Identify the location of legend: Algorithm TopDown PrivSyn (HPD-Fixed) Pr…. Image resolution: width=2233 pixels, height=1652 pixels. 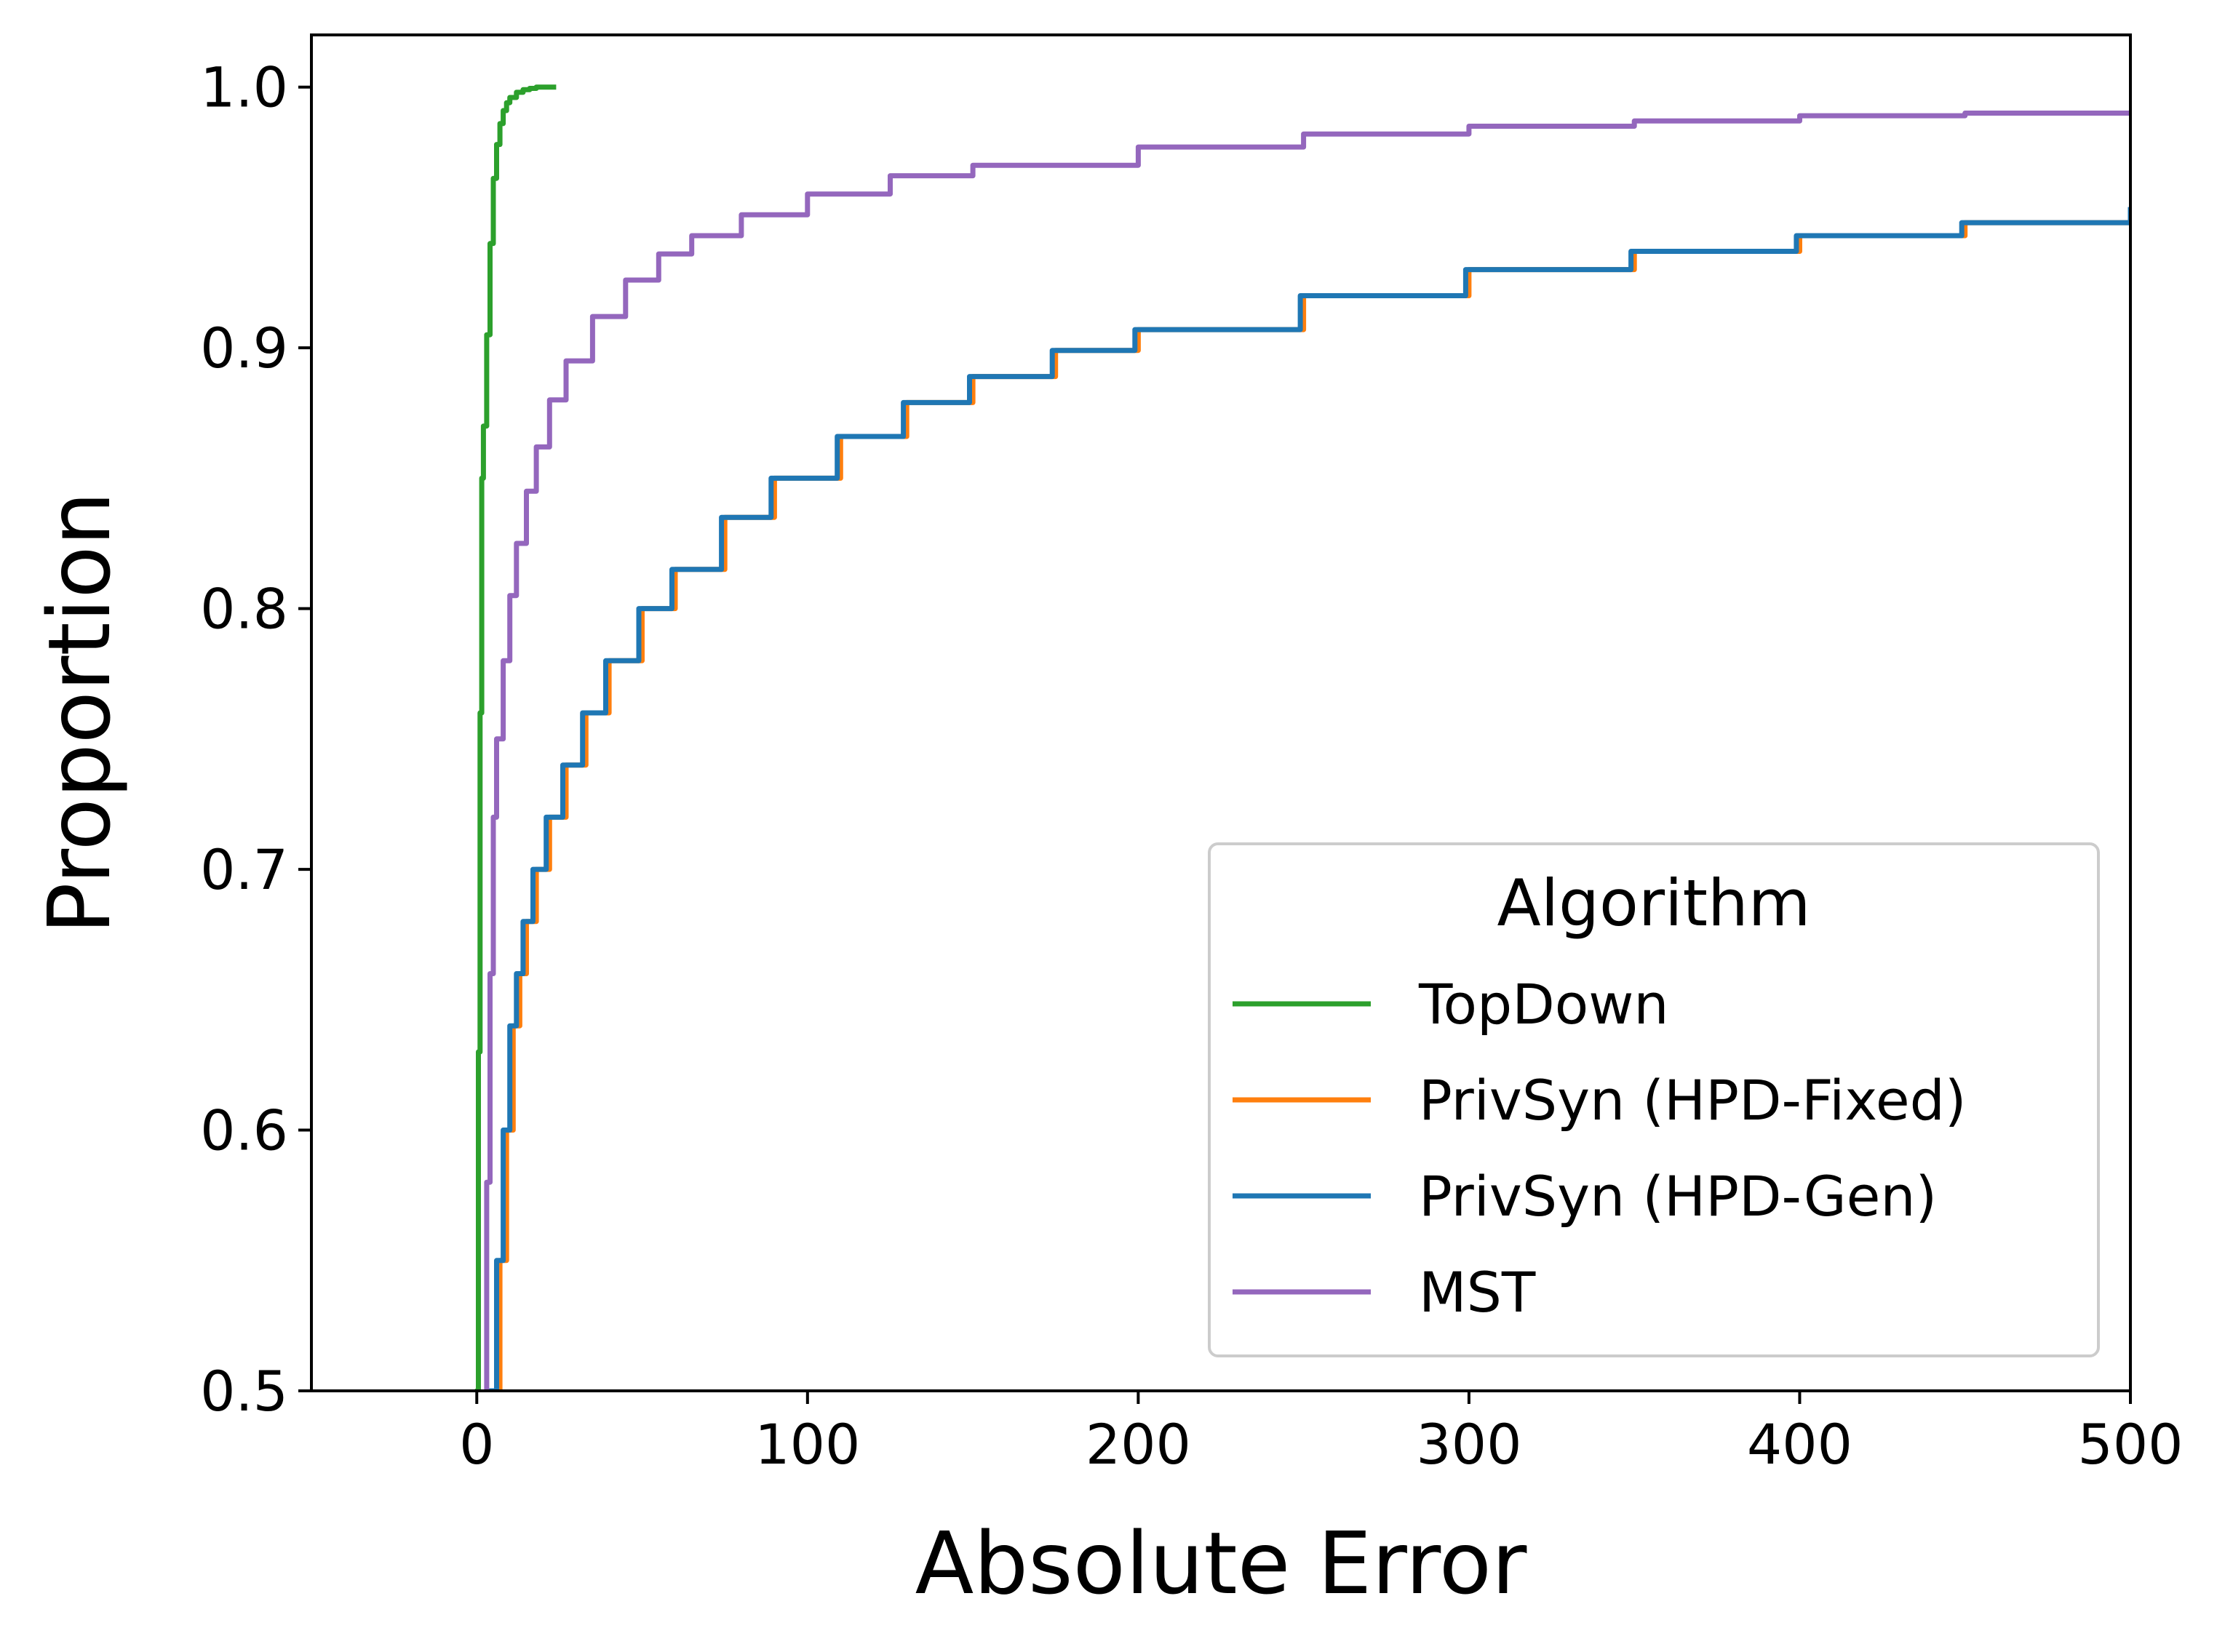
(1654, 1099).